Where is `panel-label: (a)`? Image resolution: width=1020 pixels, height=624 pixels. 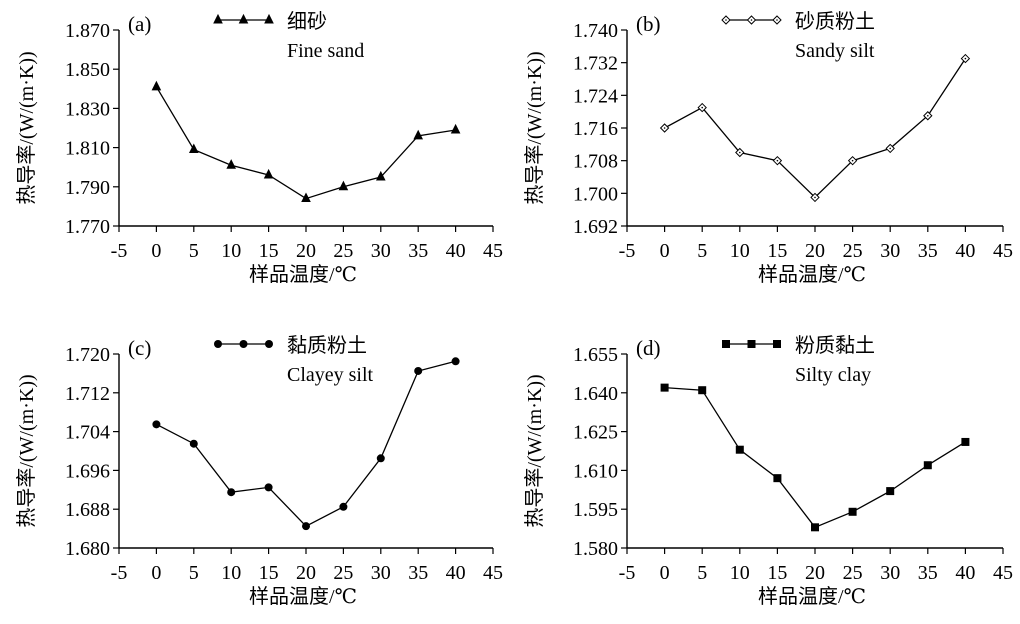 panel-label: (a) is located at coordinates (139, 24).